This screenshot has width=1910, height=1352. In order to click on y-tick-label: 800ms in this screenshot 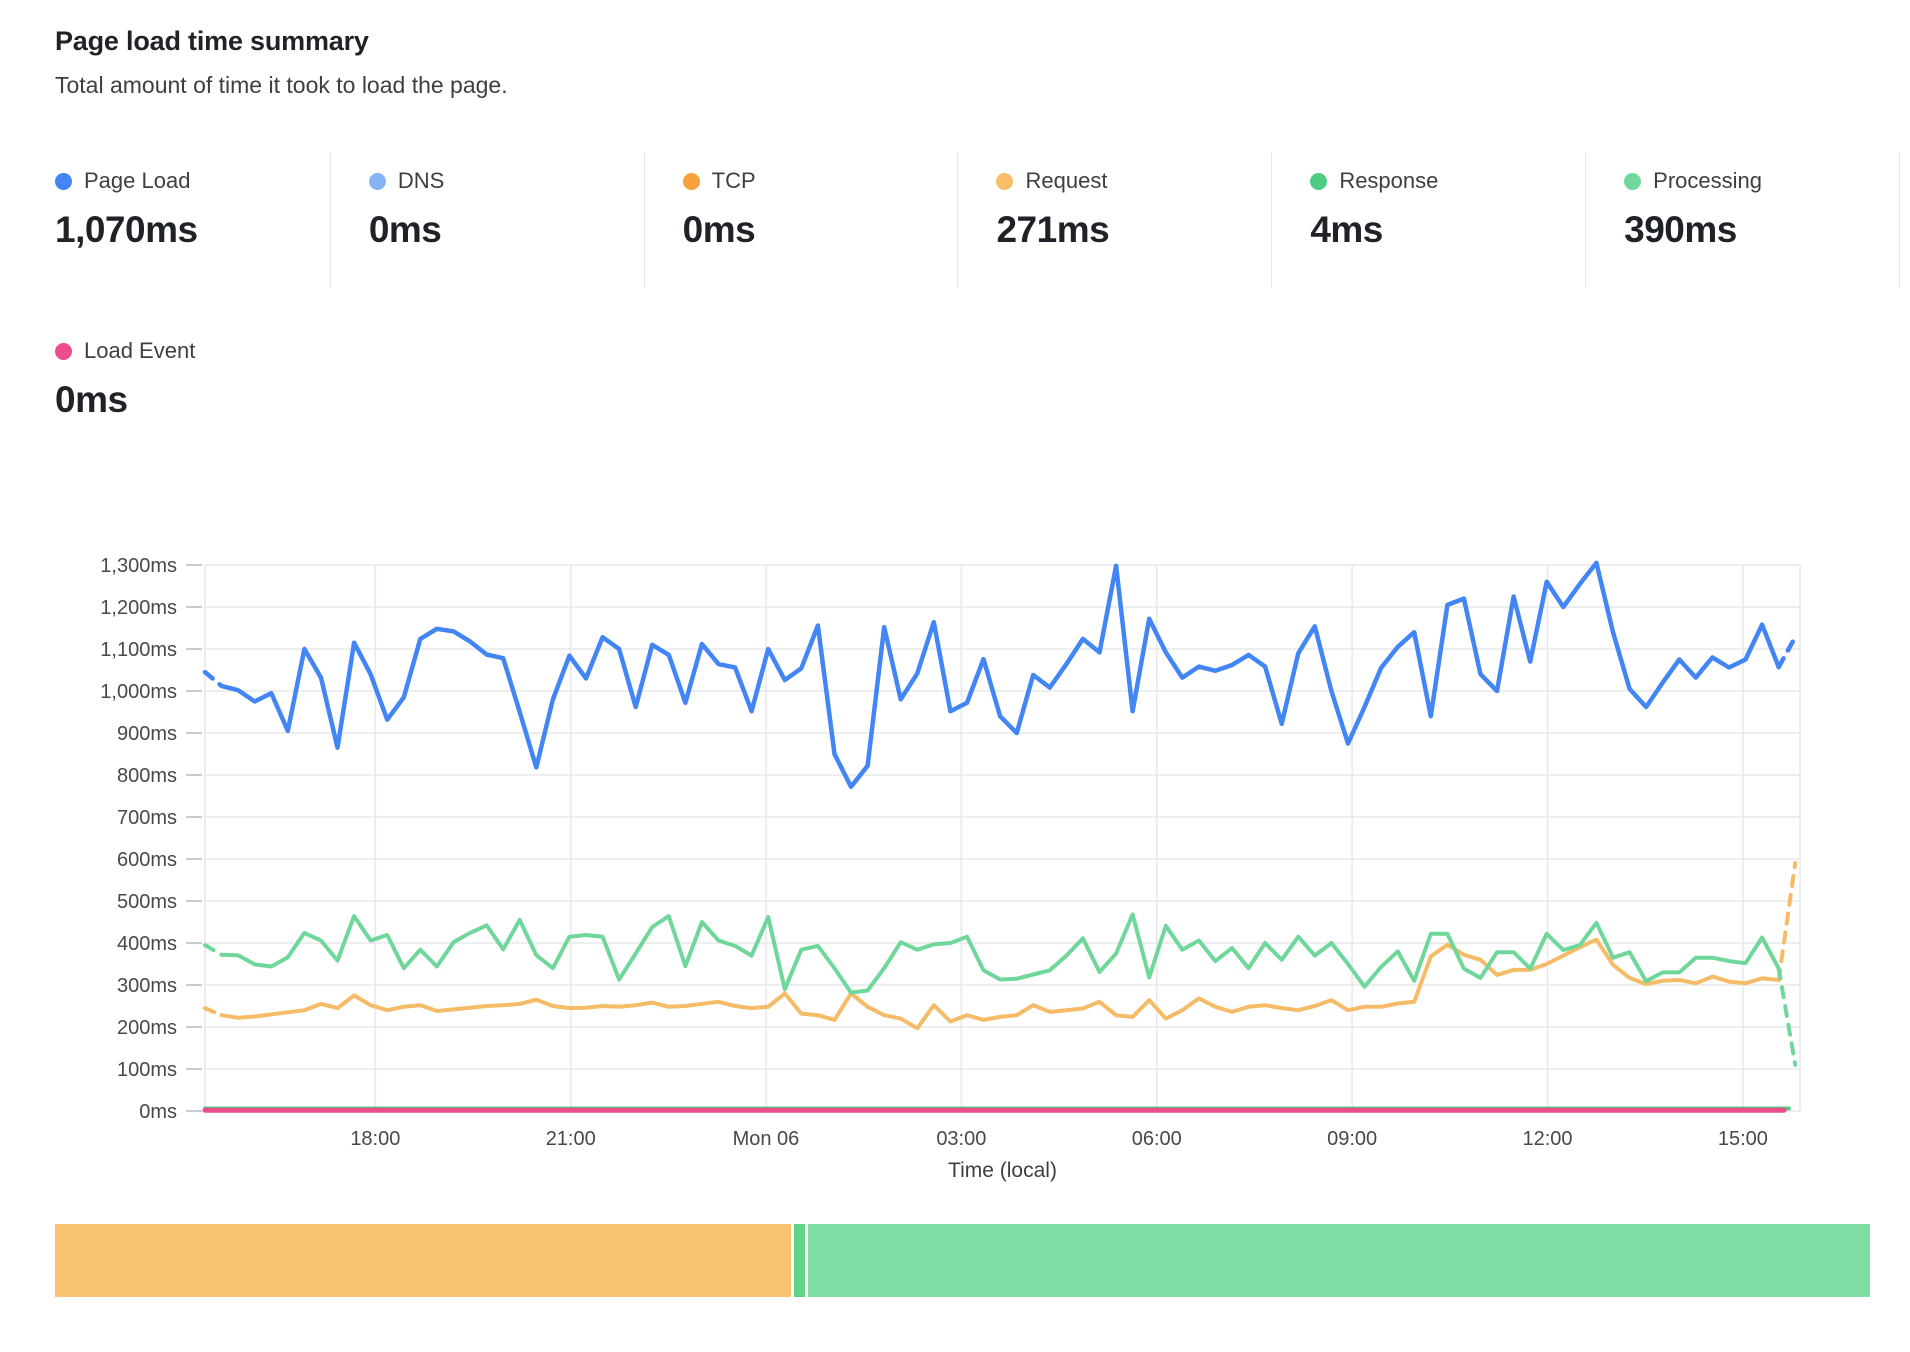, I will do `click(147, 776)`.